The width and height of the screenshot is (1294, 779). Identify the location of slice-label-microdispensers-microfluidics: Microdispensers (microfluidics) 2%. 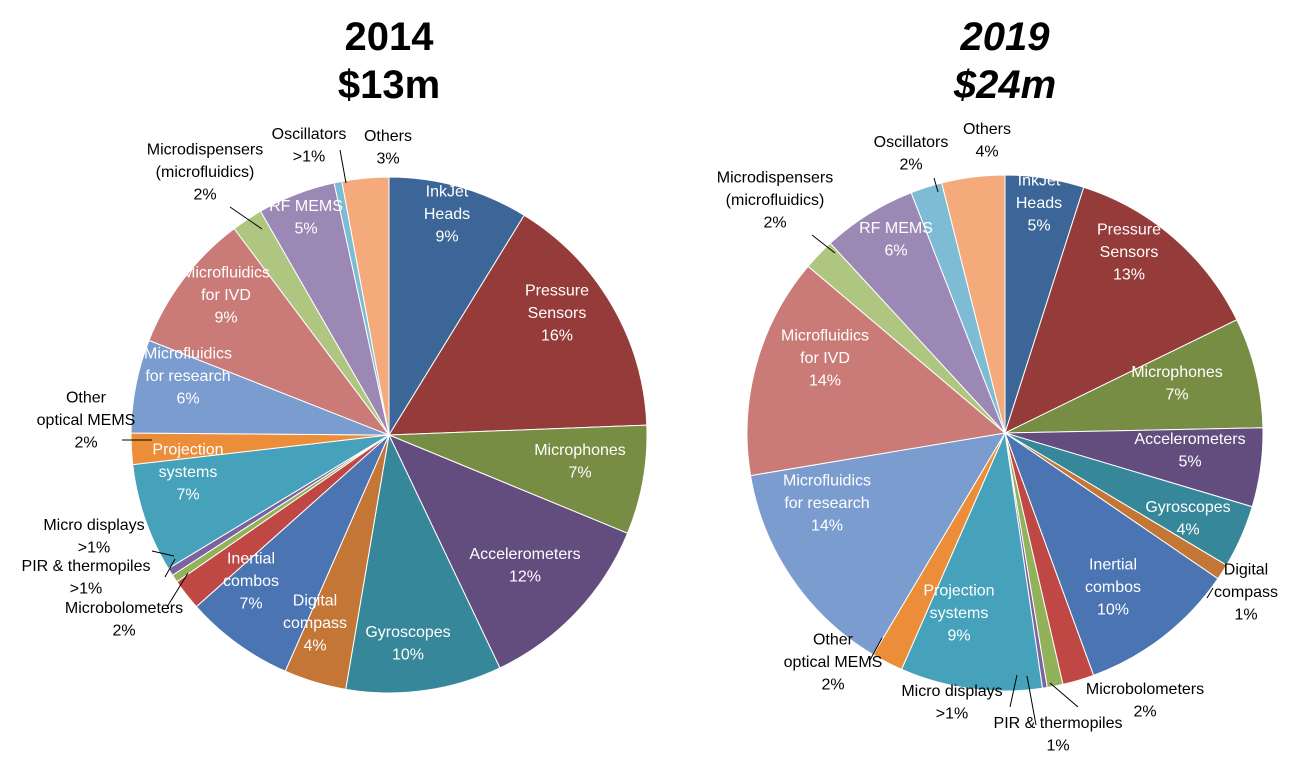
(775, 201).